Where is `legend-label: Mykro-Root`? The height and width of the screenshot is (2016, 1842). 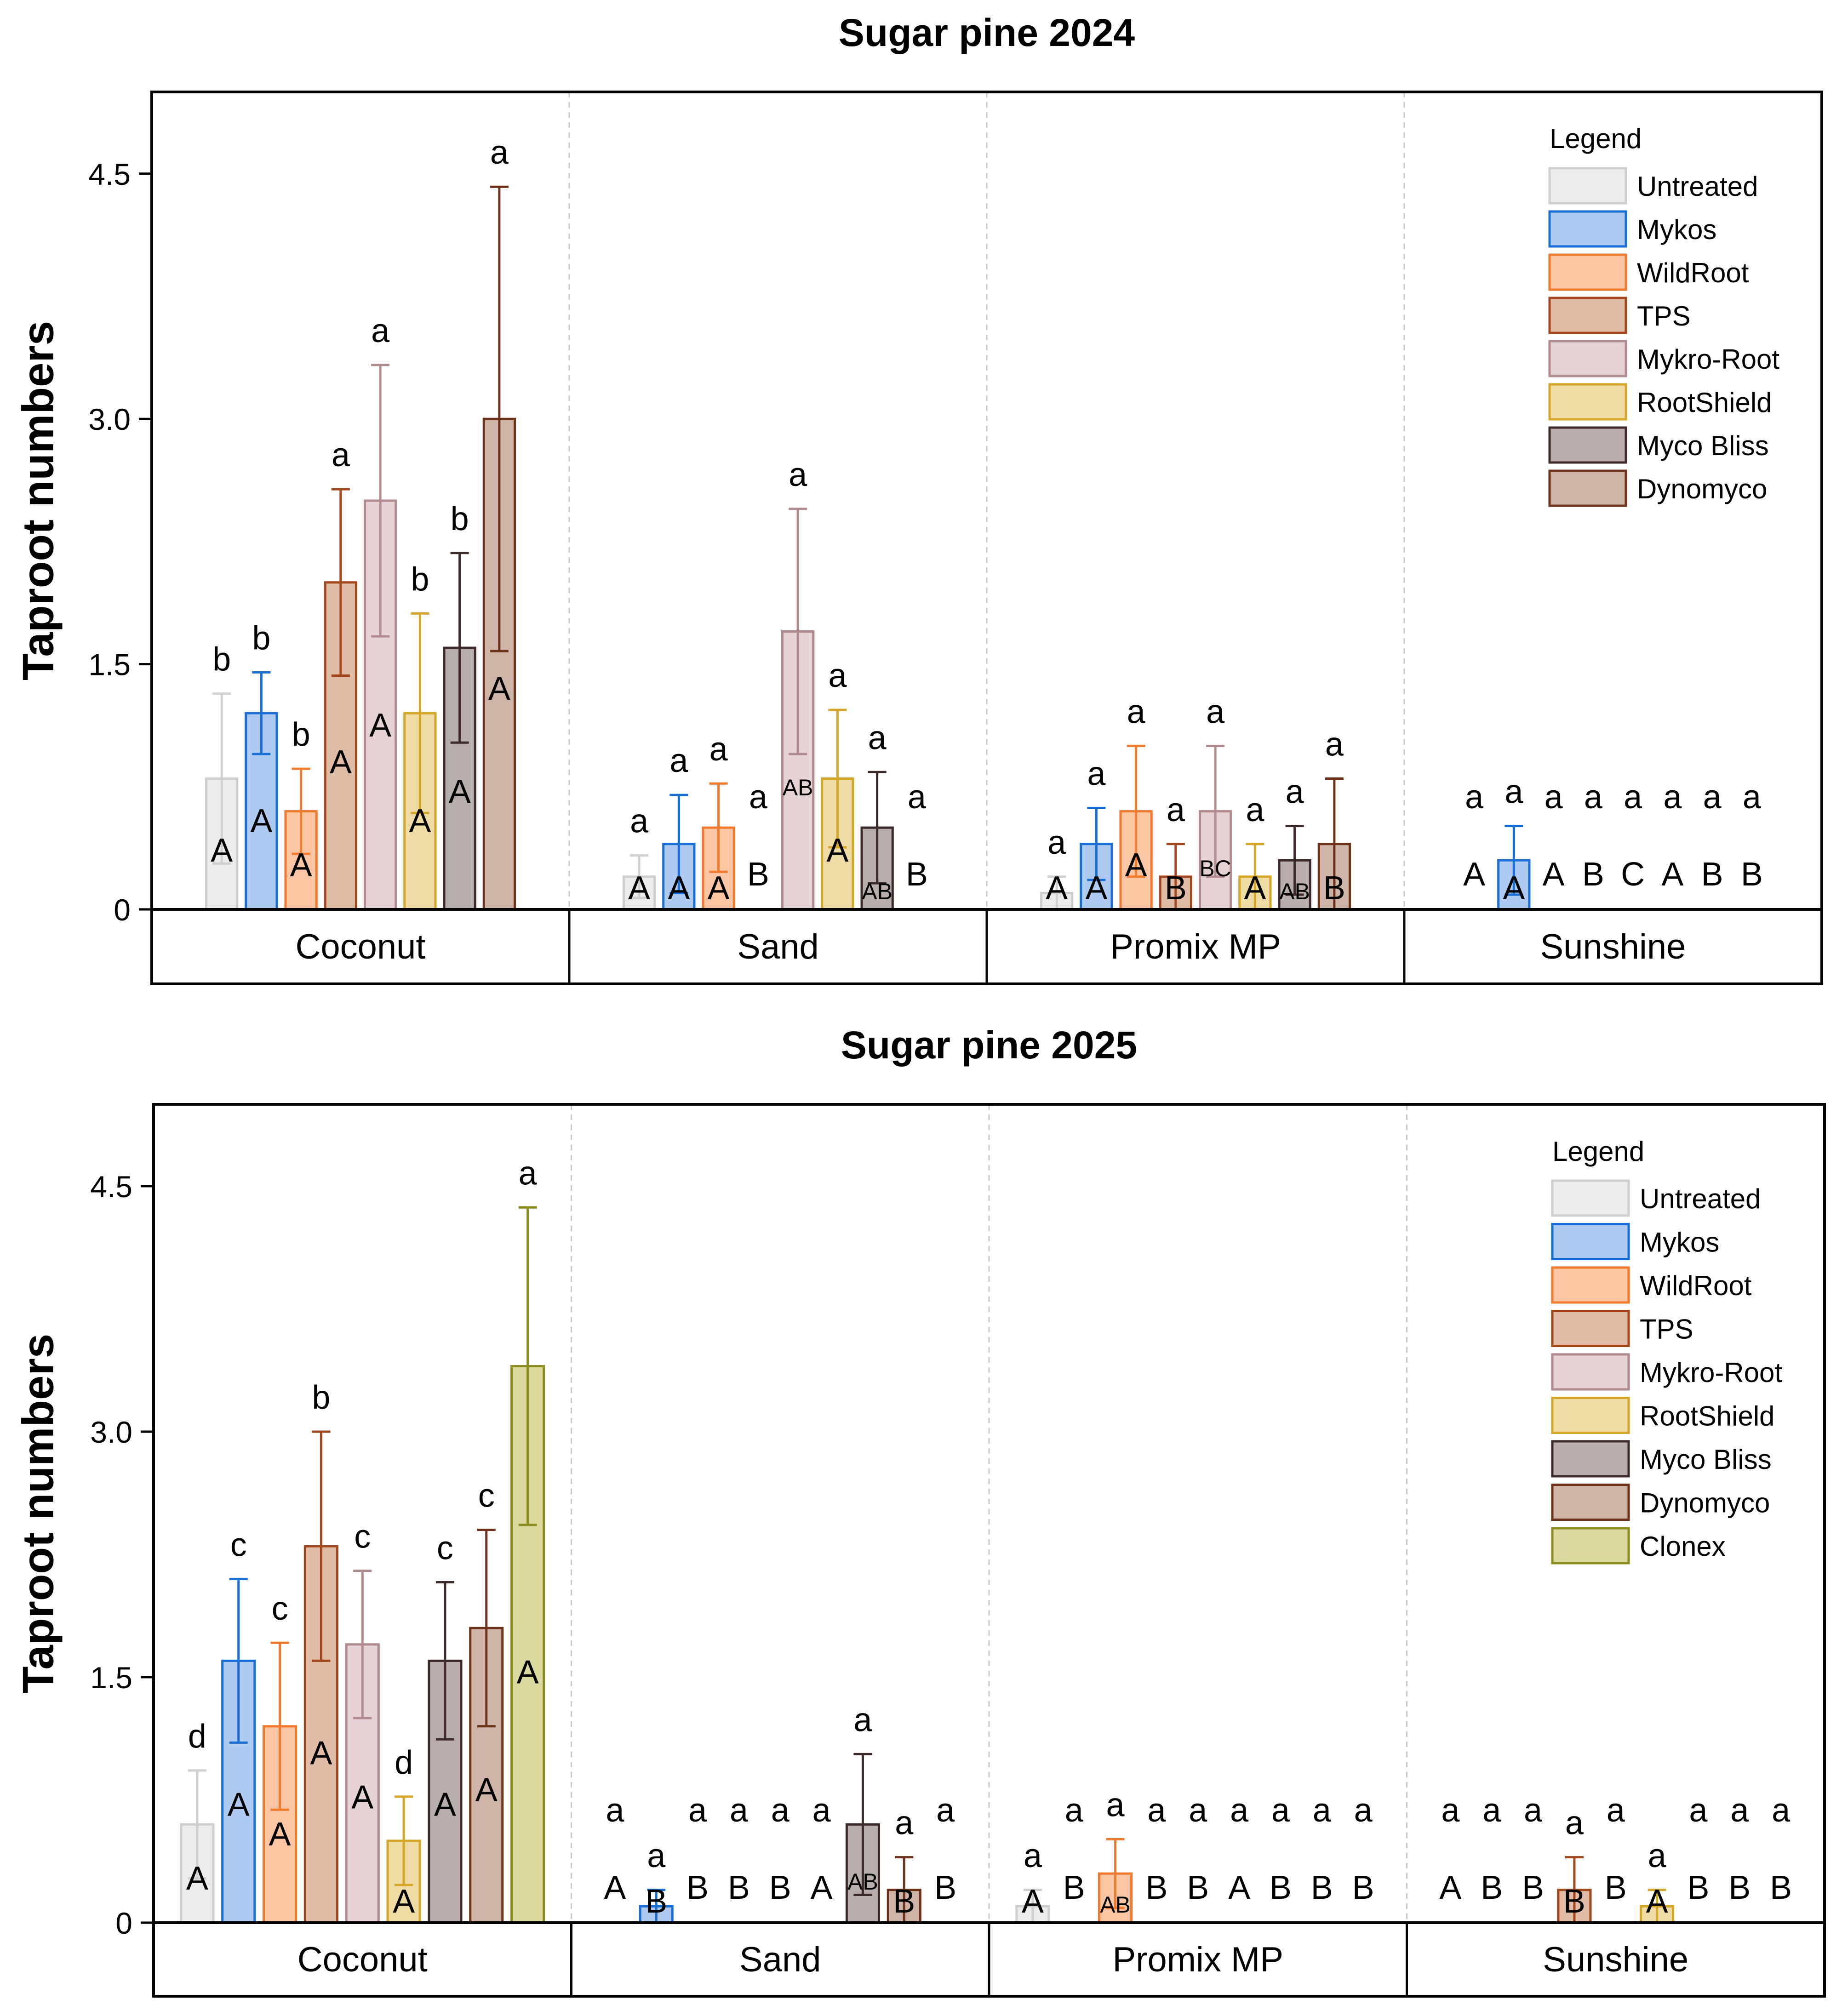 legend-label: Mykro-Root is located at coordinates (1708, 360).